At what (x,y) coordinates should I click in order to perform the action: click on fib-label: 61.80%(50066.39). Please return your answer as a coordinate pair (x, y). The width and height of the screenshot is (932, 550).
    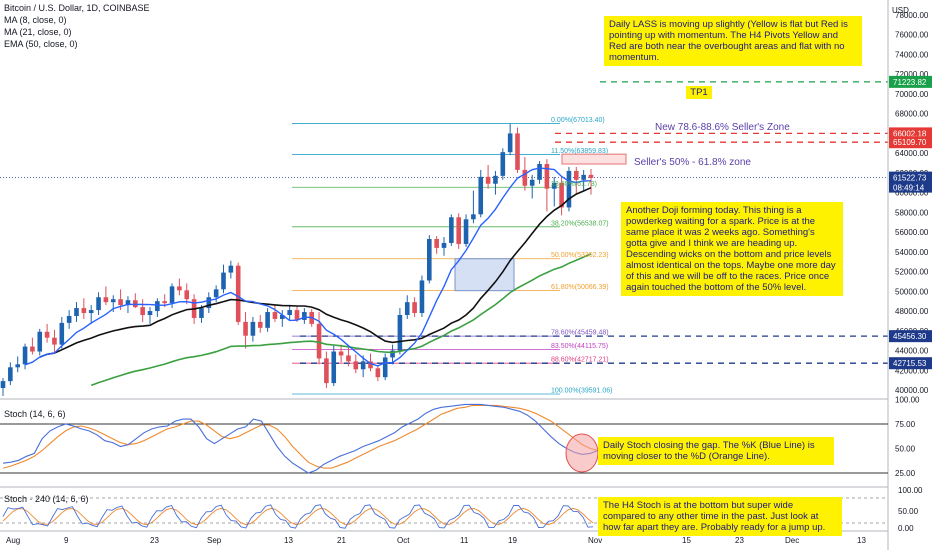
    Looking at the image, I should click on (580, 287).